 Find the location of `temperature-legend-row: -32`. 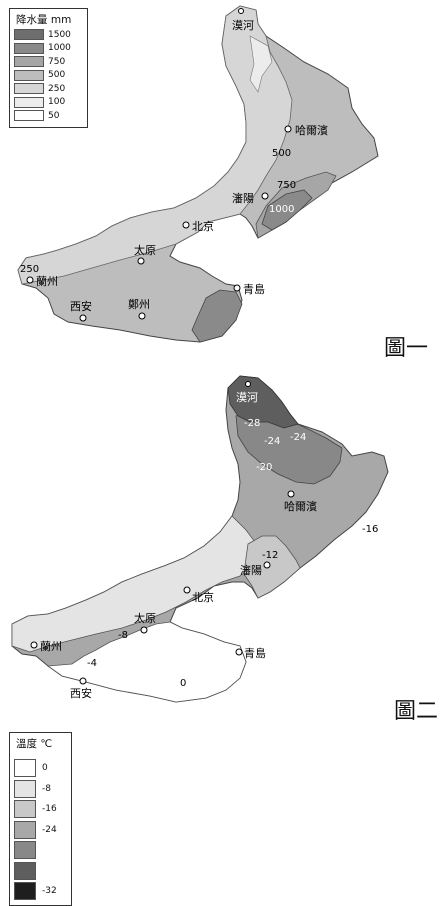

temperature-legend-row: -32 is located at coordinates (35, 891).